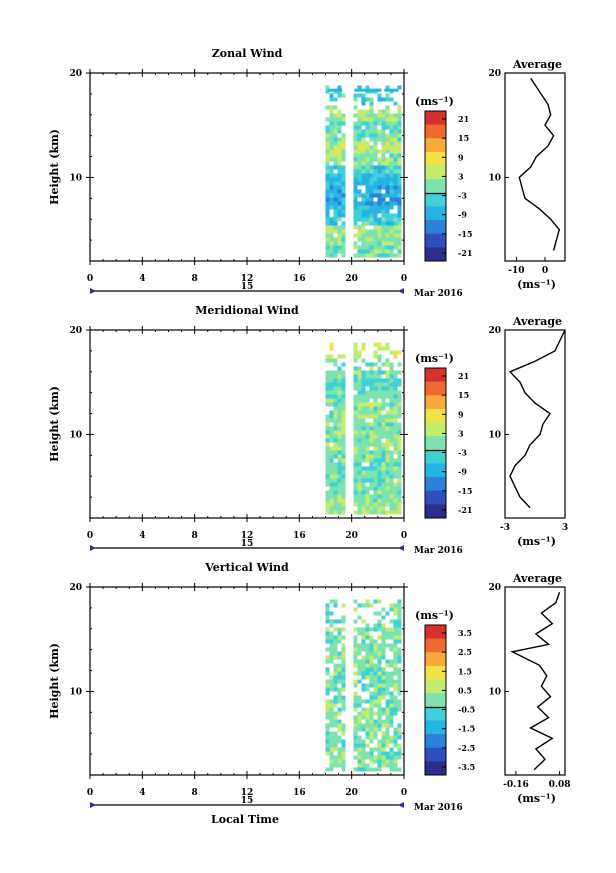  What do you see at coordinates (299, 279) in the screenshot?
I see `x-tick-label: 16` at bounding box center [299, 279].